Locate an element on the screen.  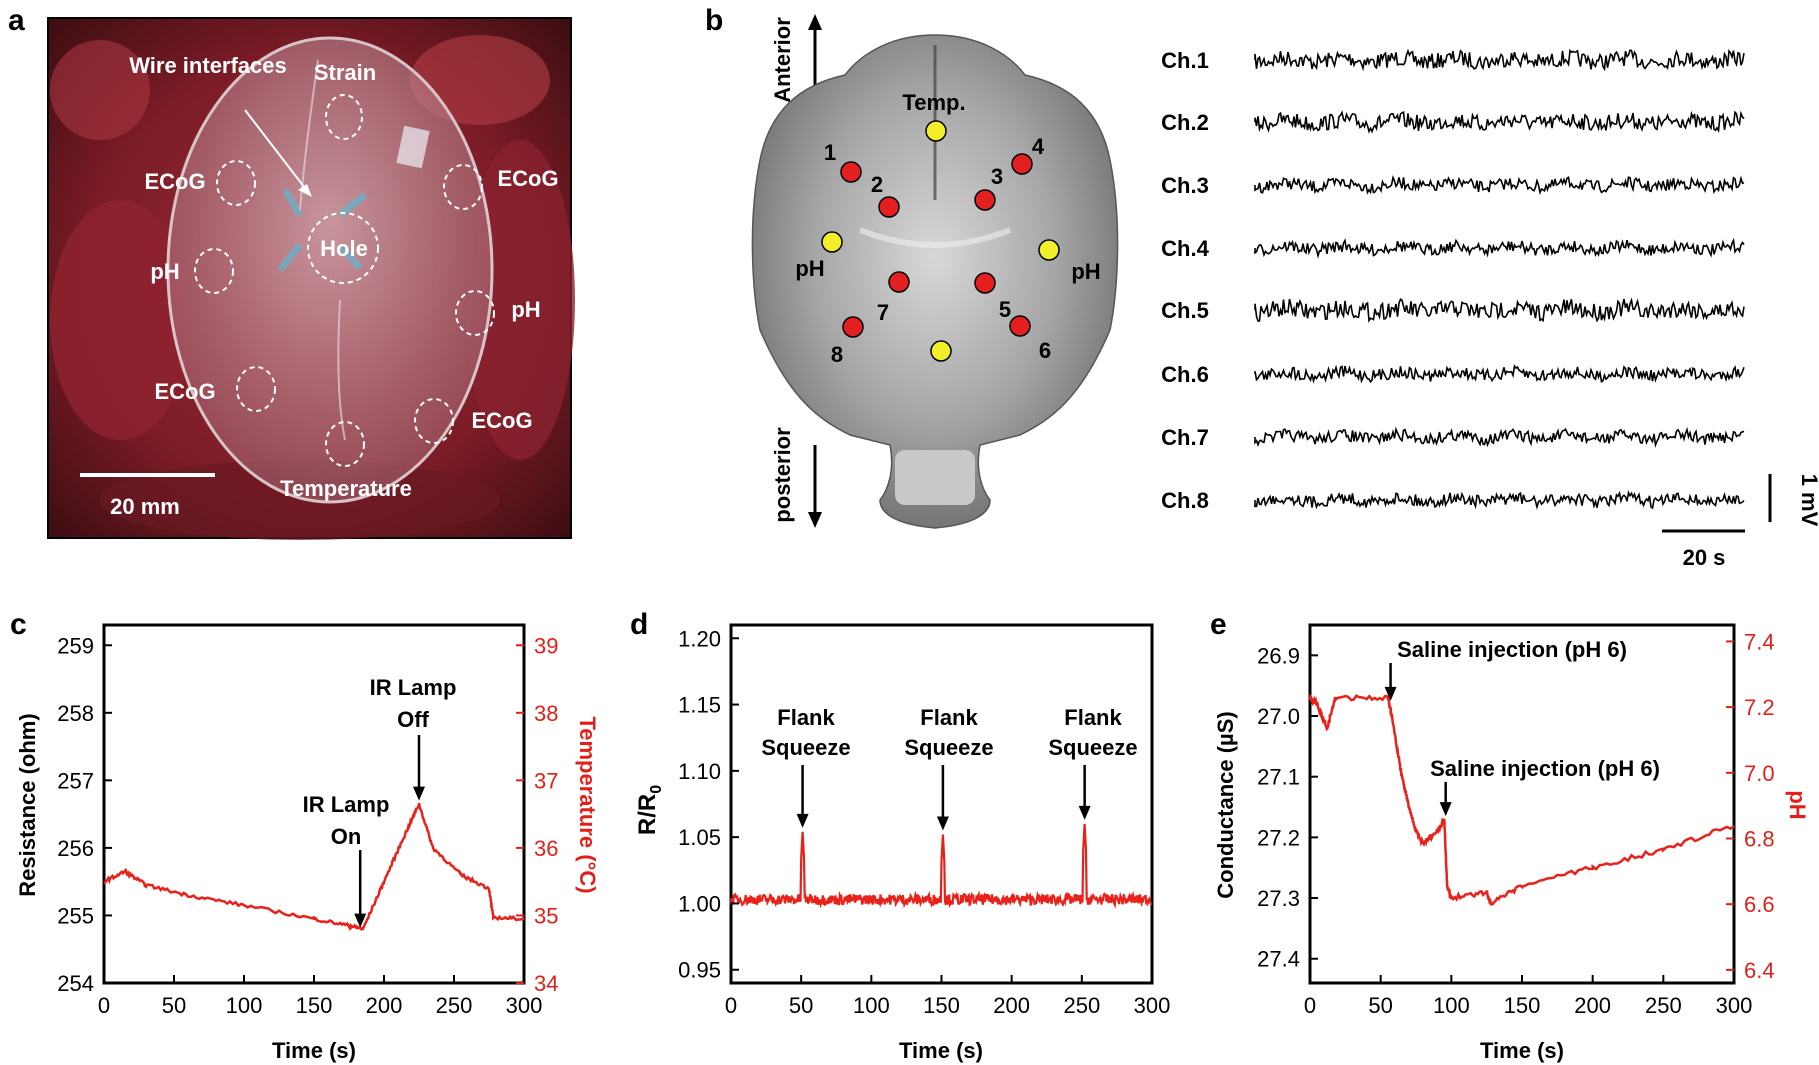
y-tick-label: 27.4 is located at coordinates (1278, 959).